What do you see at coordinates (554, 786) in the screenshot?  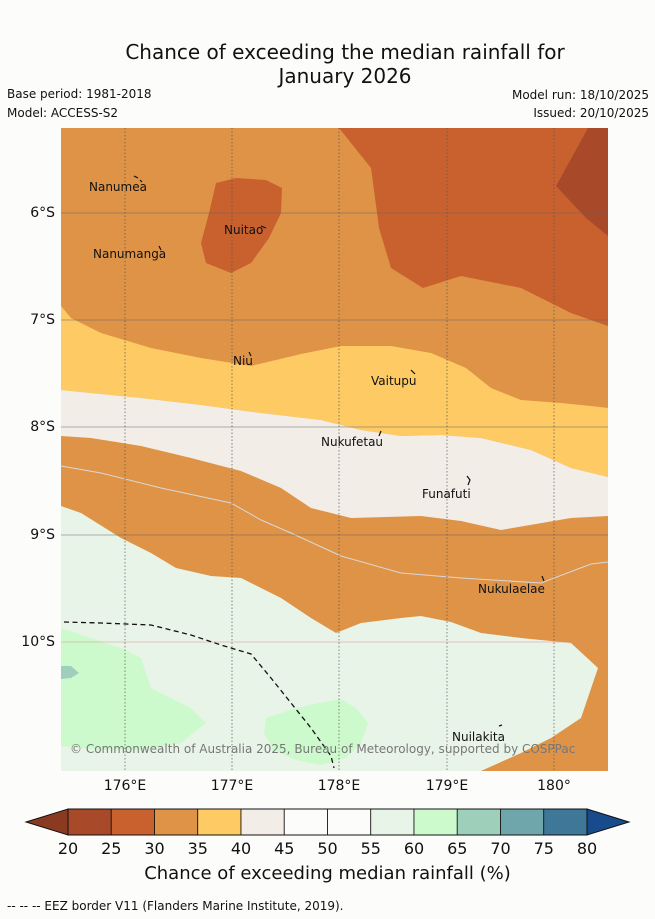 I see `x-tick: 180°` at bounding box center [554, 786].